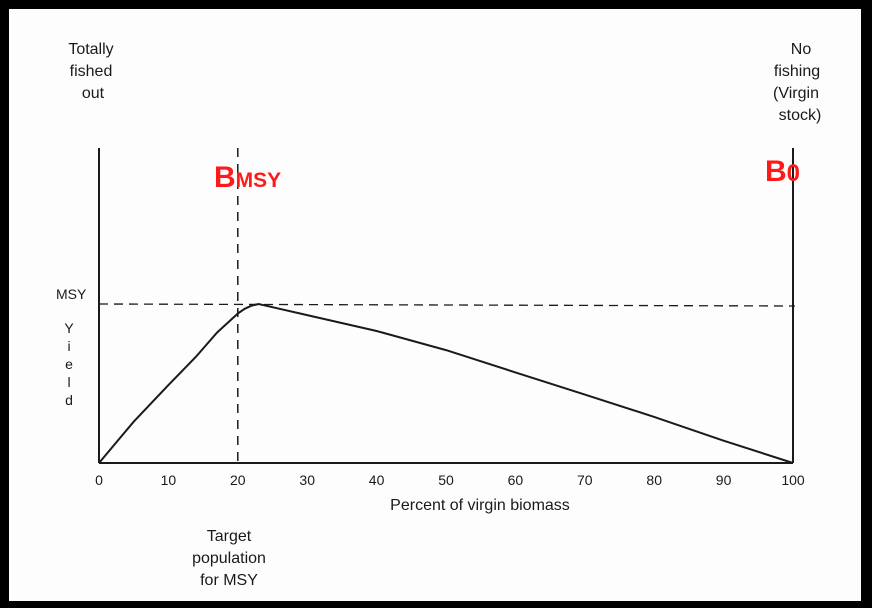 The width and height of the screenshot is (872, 608). What do you see at coordinates (797, 82) in the screenshot?
I see `no-fishing-label: No fishing (Virgin stock)` at bounding box center [797, 82].